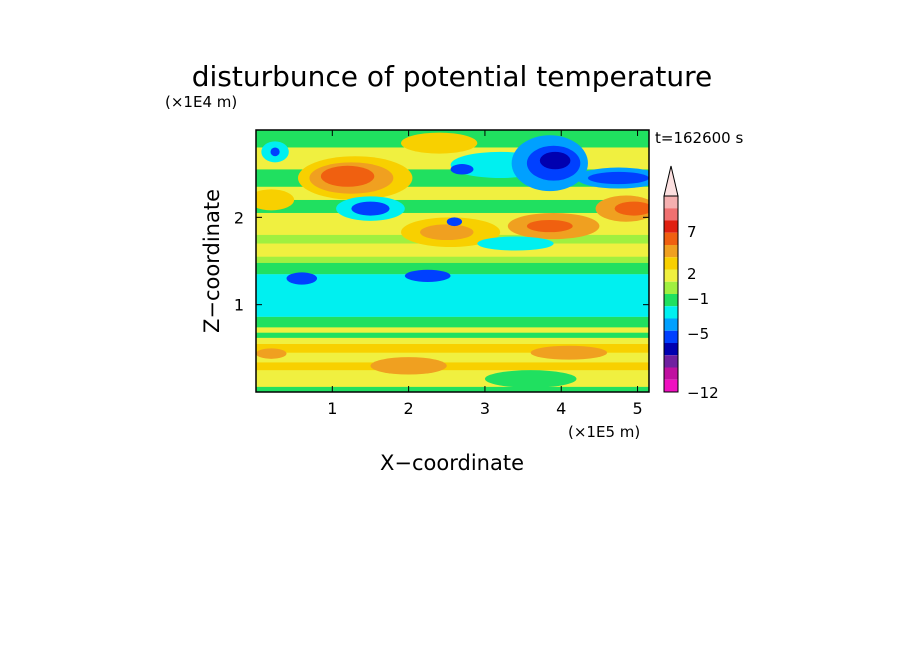 The height and width of the screenshot is (654, 904). Describe the element at coordinates (637, 408) in the screenshot. I see `x-tick-label: 5` at that location.